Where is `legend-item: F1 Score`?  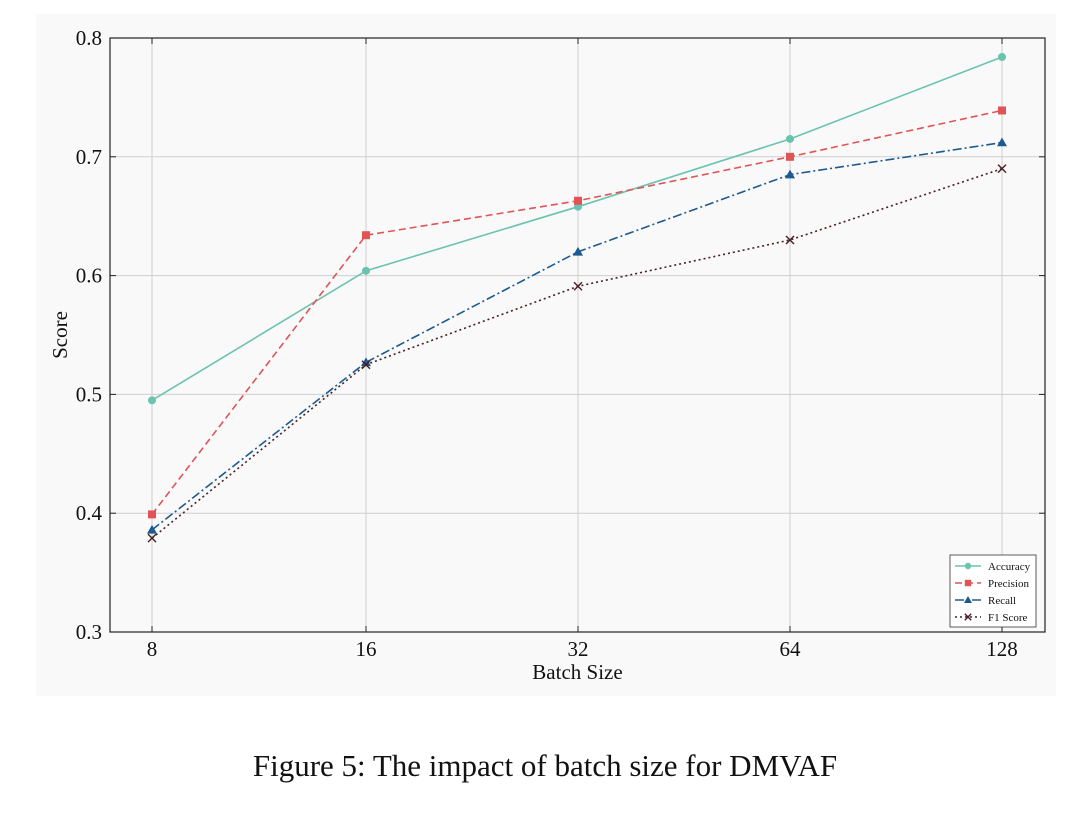 legend-item: F1 Score is located at coordinates (991, 618).